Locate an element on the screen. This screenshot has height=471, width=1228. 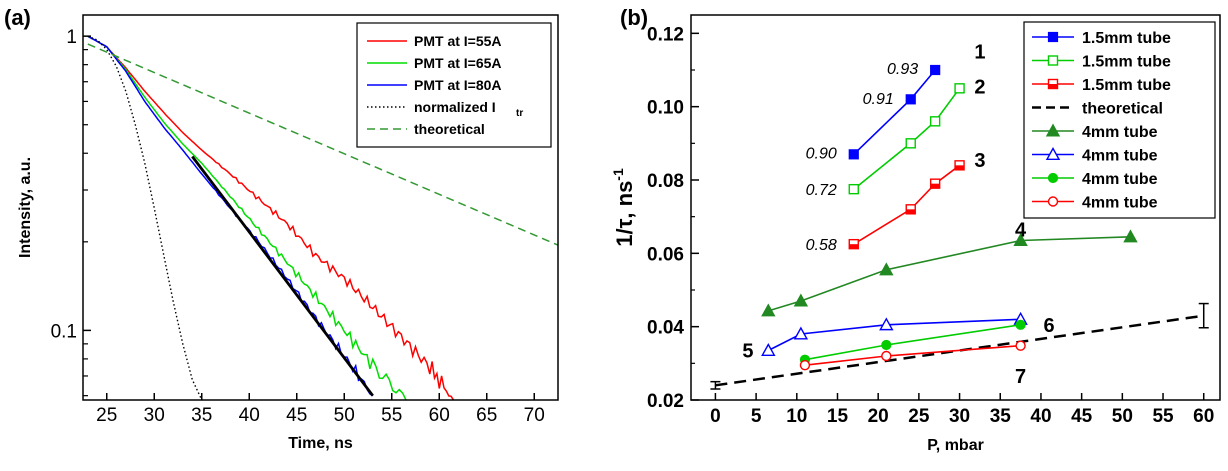
legend-label: PMT at I=65A is located at coordinates (458, 63).